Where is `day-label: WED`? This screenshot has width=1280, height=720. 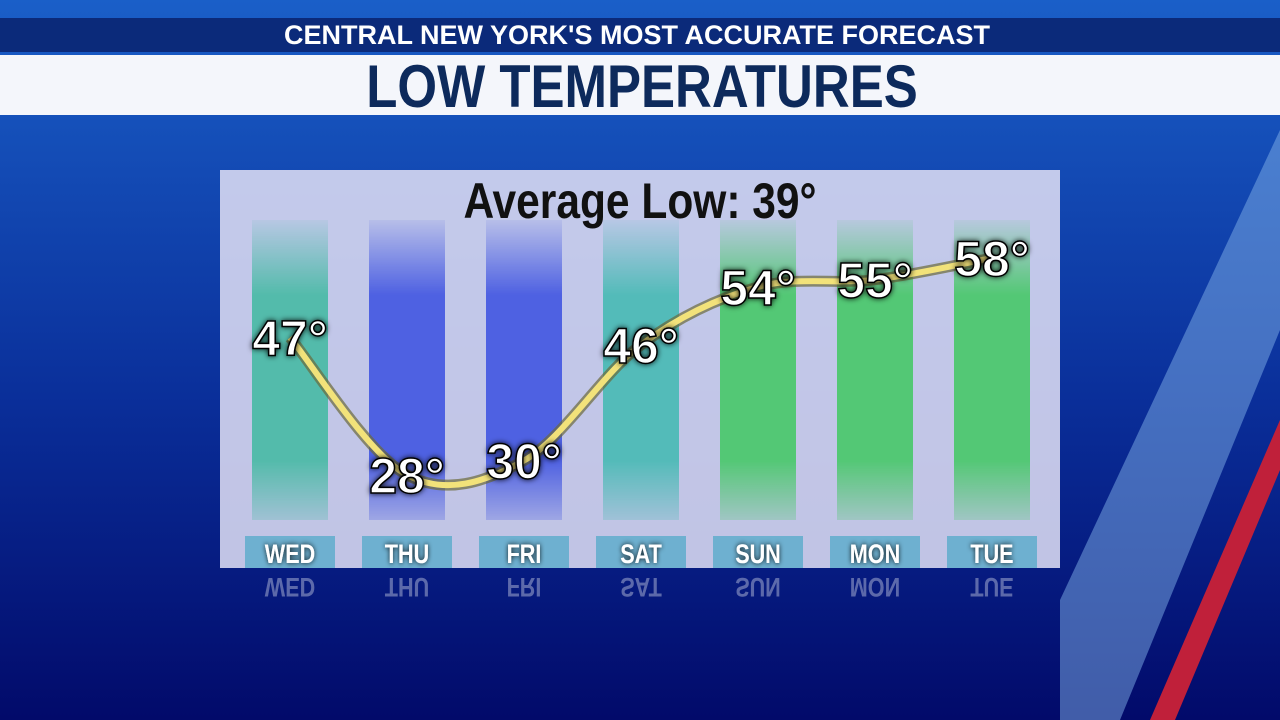 day-label: WED is located at coordinates (290, 555).